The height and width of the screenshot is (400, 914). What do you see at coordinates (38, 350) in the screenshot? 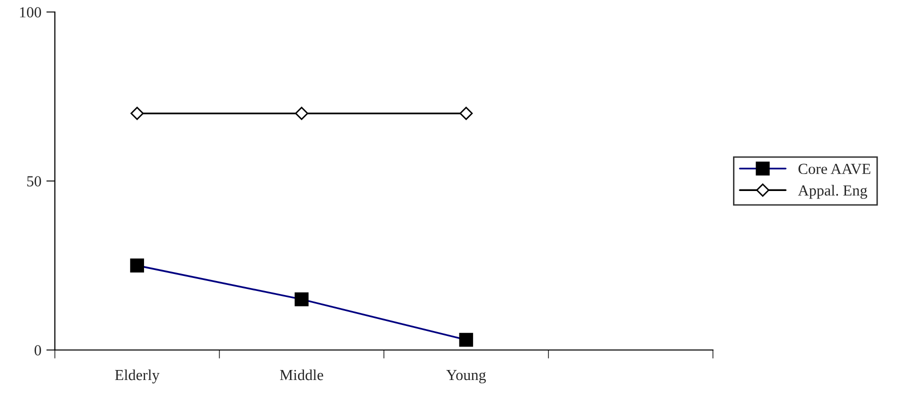
I see `y-tick-label: 0` at bounding box center [38, 350].